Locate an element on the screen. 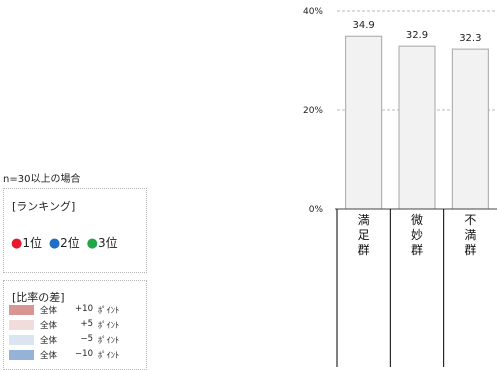 Image resolution: width=497 pixels, height=370 pixels. legend-swatch-minus5 is located at coordinates (21, 340).